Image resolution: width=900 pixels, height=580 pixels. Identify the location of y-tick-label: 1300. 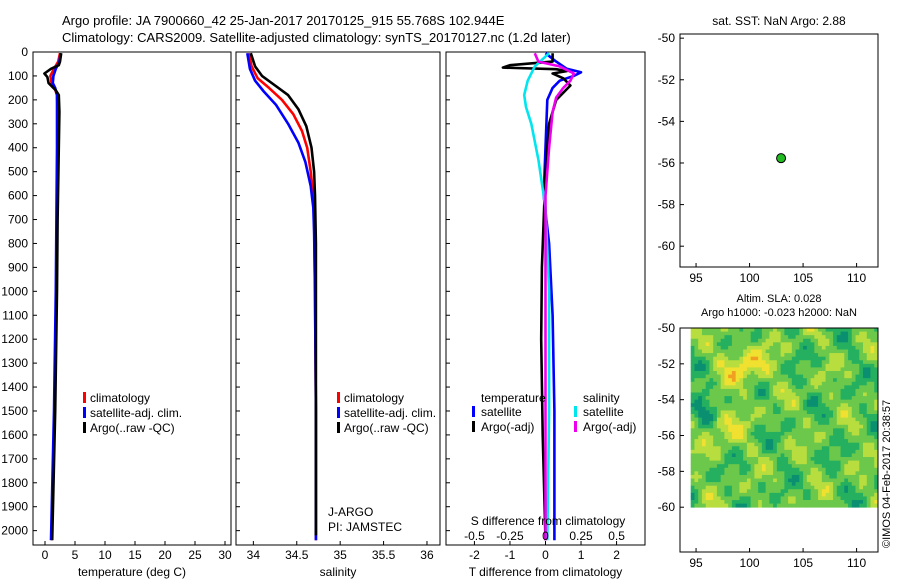
(14, 363).